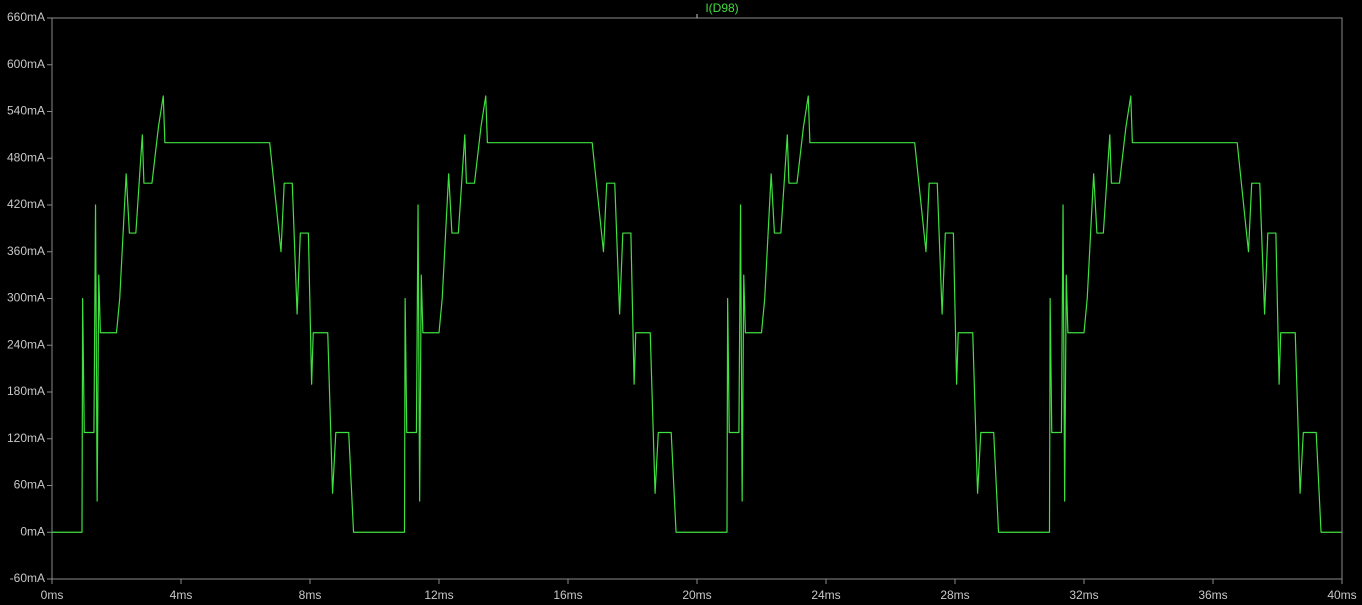 Image resolution: width=1362 pixels, height=605 pixels. What do you see at coordinates (26, 391) in the screenshot?
I see `y-tick-label: 180mA` at bounding box center [26, 391].